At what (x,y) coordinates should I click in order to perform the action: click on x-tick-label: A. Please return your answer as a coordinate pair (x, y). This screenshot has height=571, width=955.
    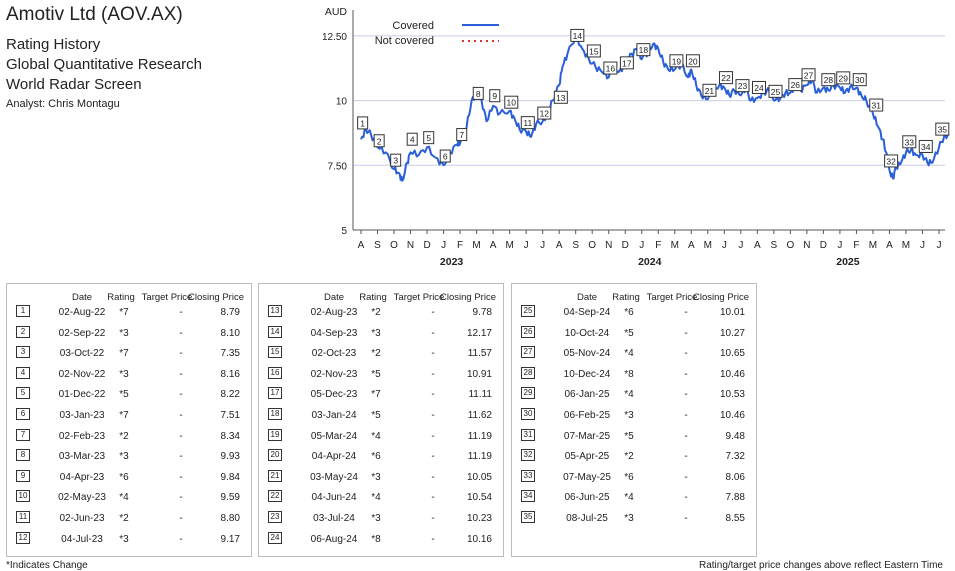
    Looking at the image, I should click on (691, 245).